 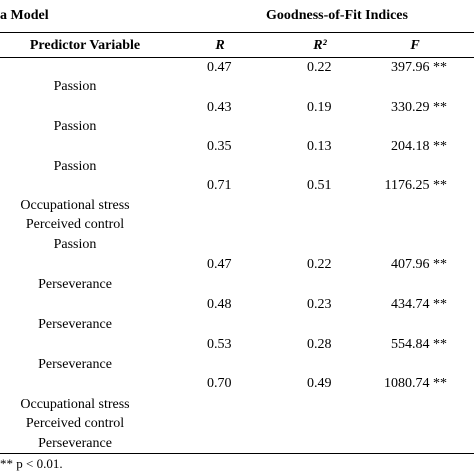 What do you see at coordinates (237, 32) in the screenshot?
I see `header-divider` at bounding box center [237, 32].